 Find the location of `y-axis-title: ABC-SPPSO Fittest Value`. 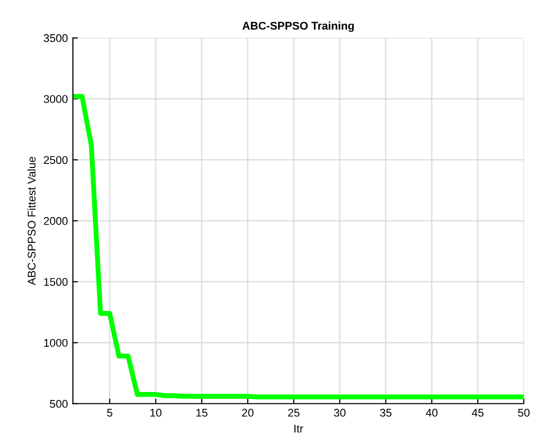

y-axis-title: ABC-SPPSO Fittest Value is located at coordinates (31, 221).